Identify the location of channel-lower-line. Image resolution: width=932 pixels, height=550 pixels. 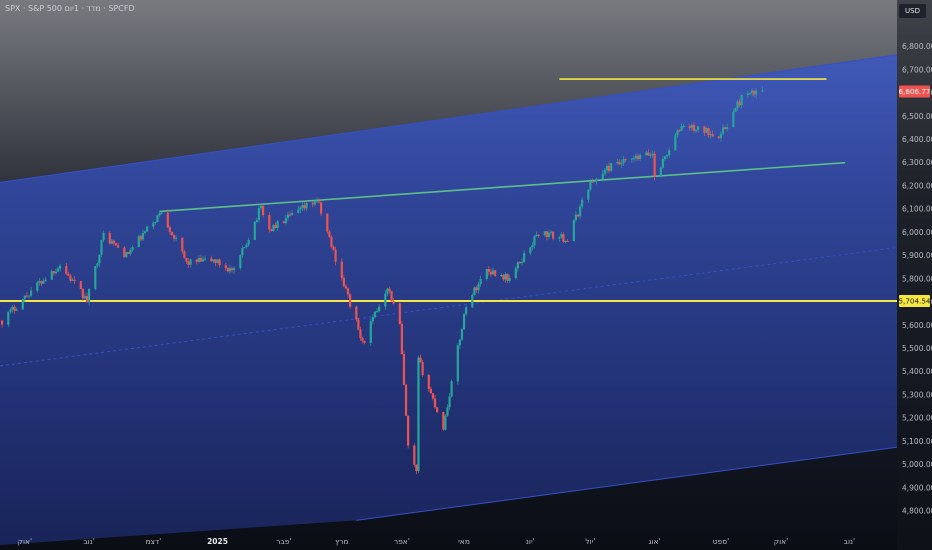
(627, 483).